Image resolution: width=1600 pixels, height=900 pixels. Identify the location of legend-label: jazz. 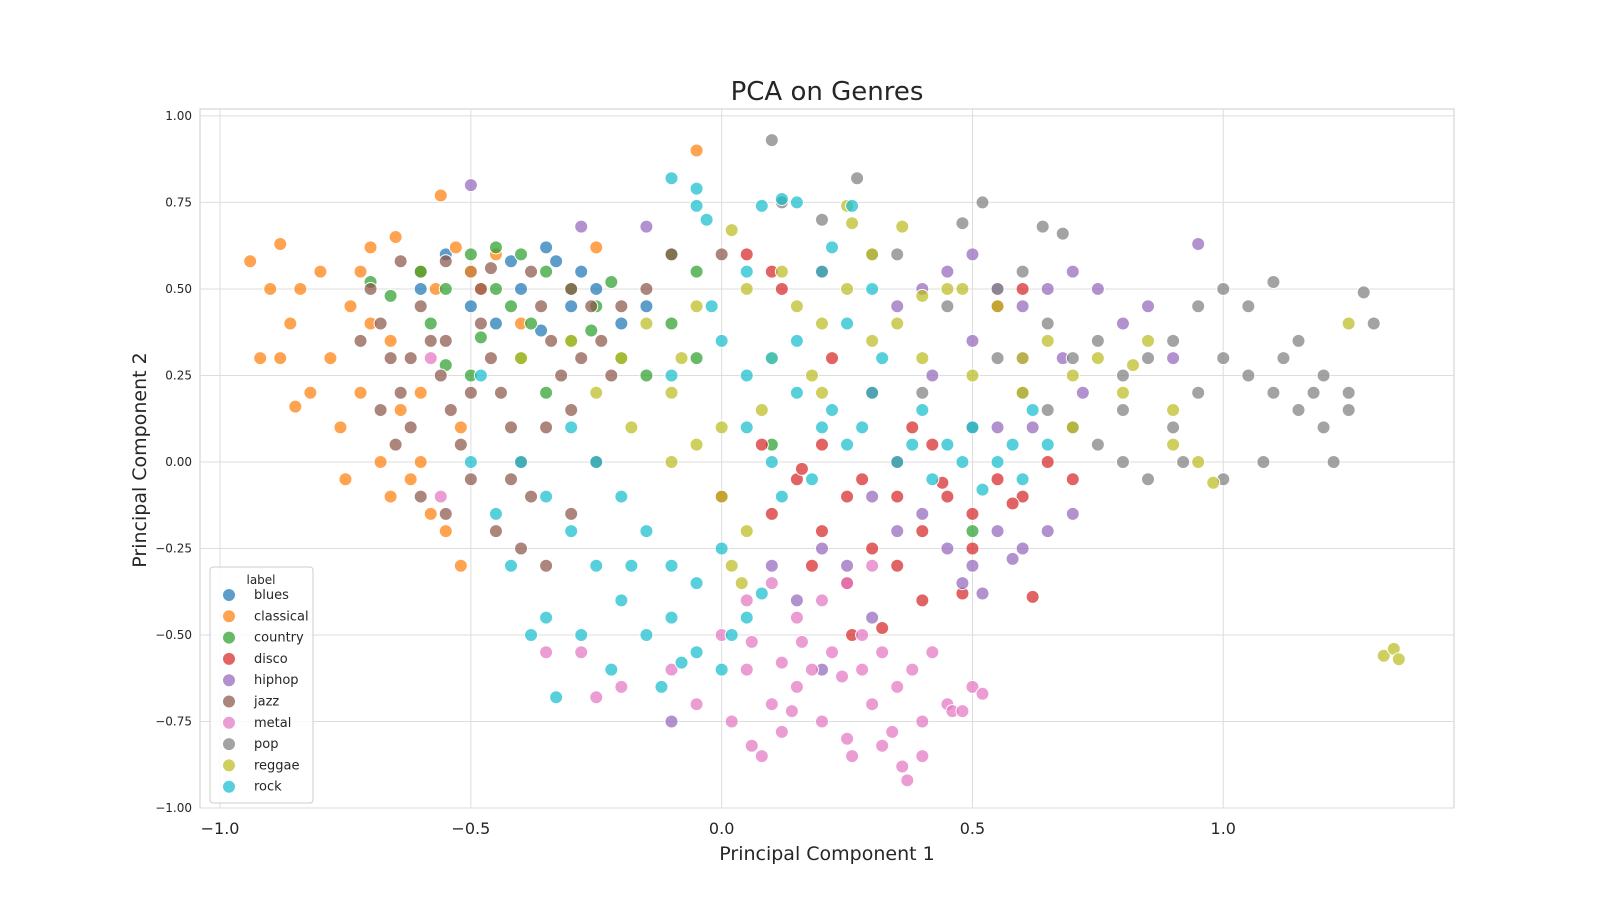
(266, 702).